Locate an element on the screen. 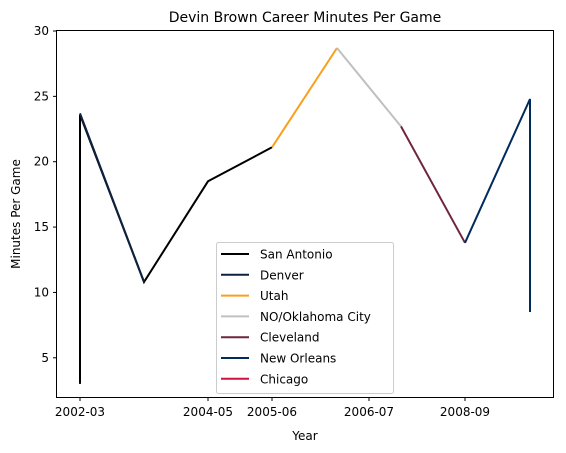 The height and width of the screenshot is (453, 566). legend-label: New Orleans is located at coordinates (298, 359).